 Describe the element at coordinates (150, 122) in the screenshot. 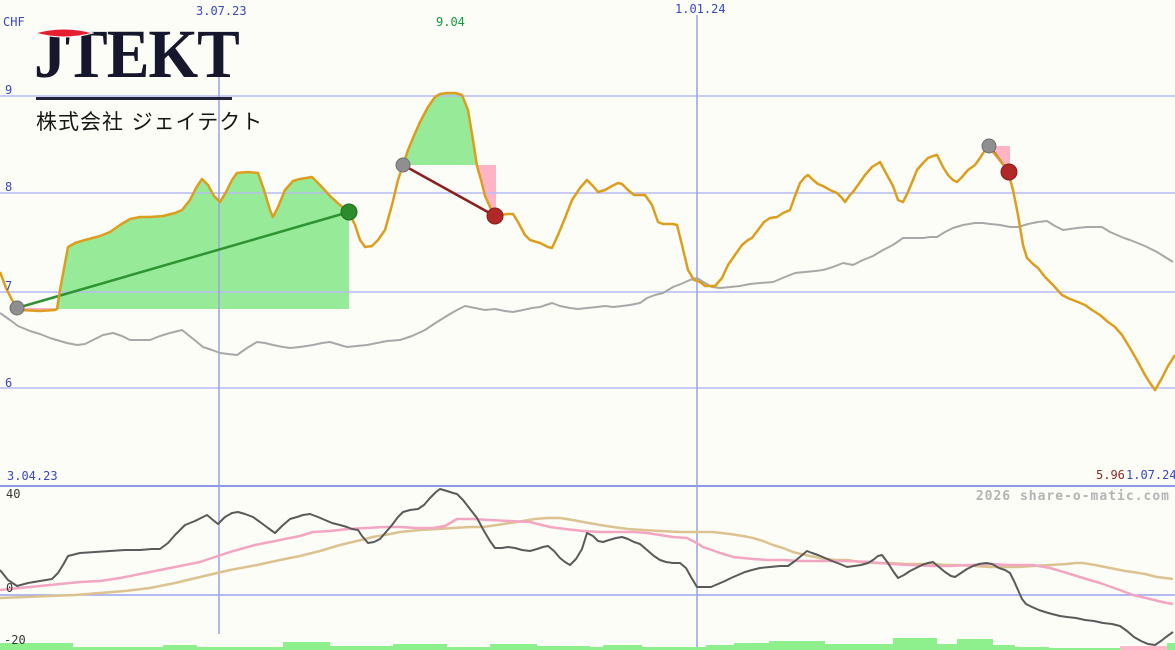

I see `jtekt-logo-subtitle: 株式会社 ジェイテクト` at that location.